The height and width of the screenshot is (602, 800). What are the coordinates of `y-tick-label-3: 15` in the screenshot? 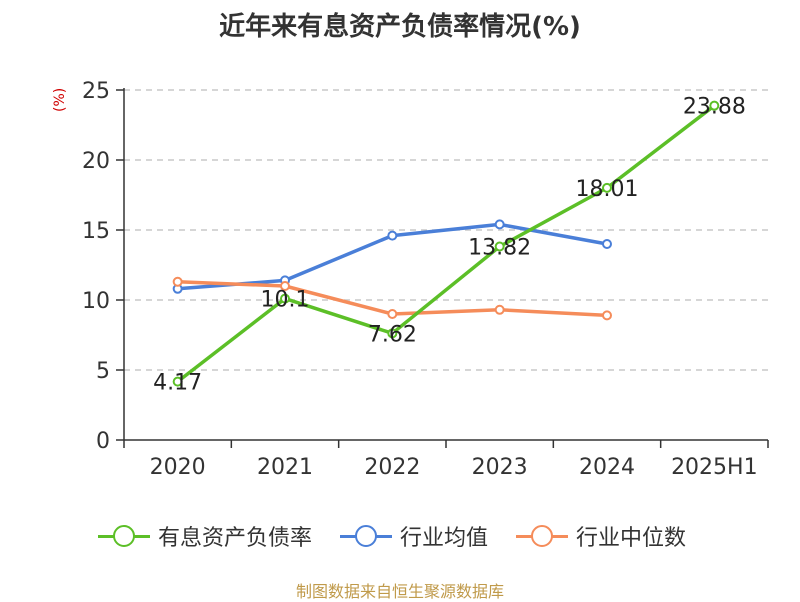 It's located at (96, 231).